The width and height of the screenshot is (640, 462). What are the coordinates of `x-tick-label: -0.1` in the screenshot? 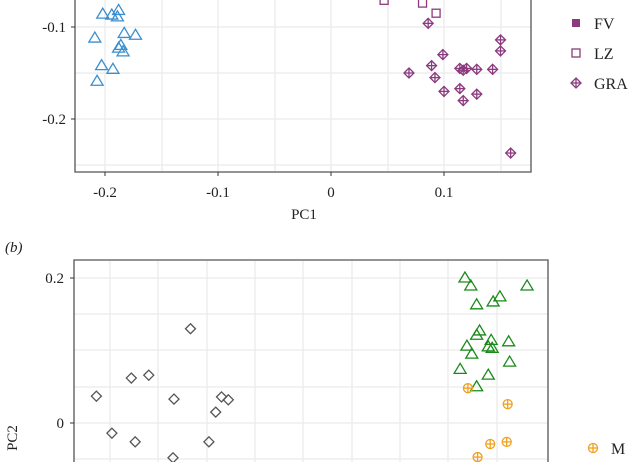 It's located at (218, 193).